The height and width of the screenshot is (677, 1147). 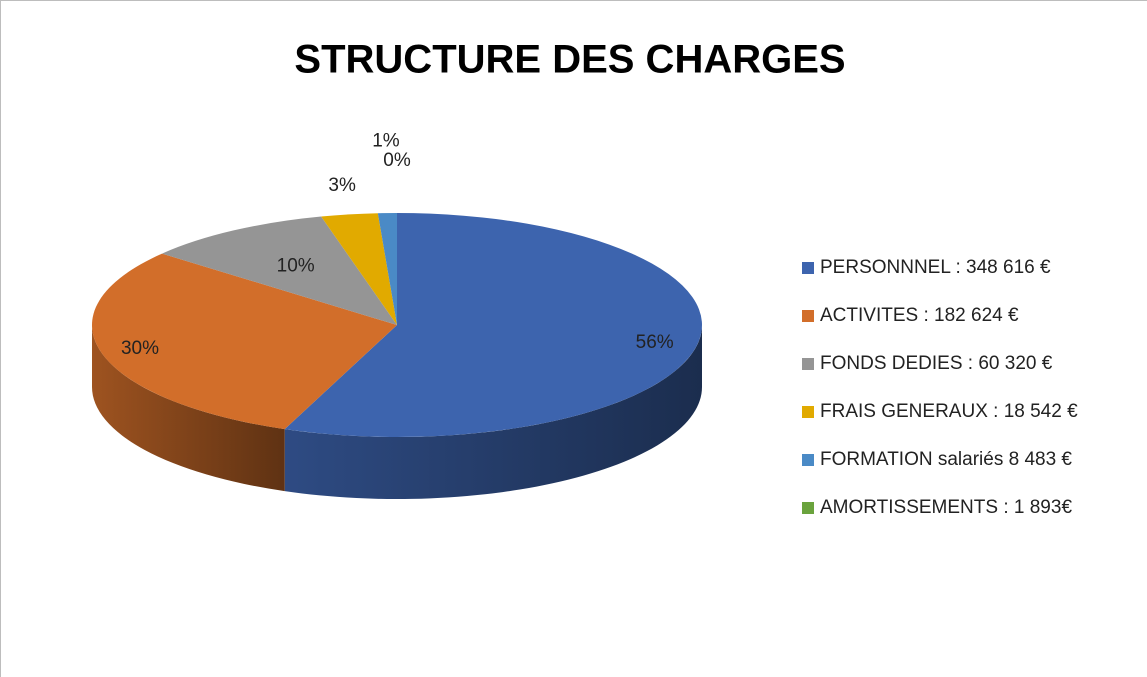 I want to click on data-label: 56%, so click(x=655, y=342).